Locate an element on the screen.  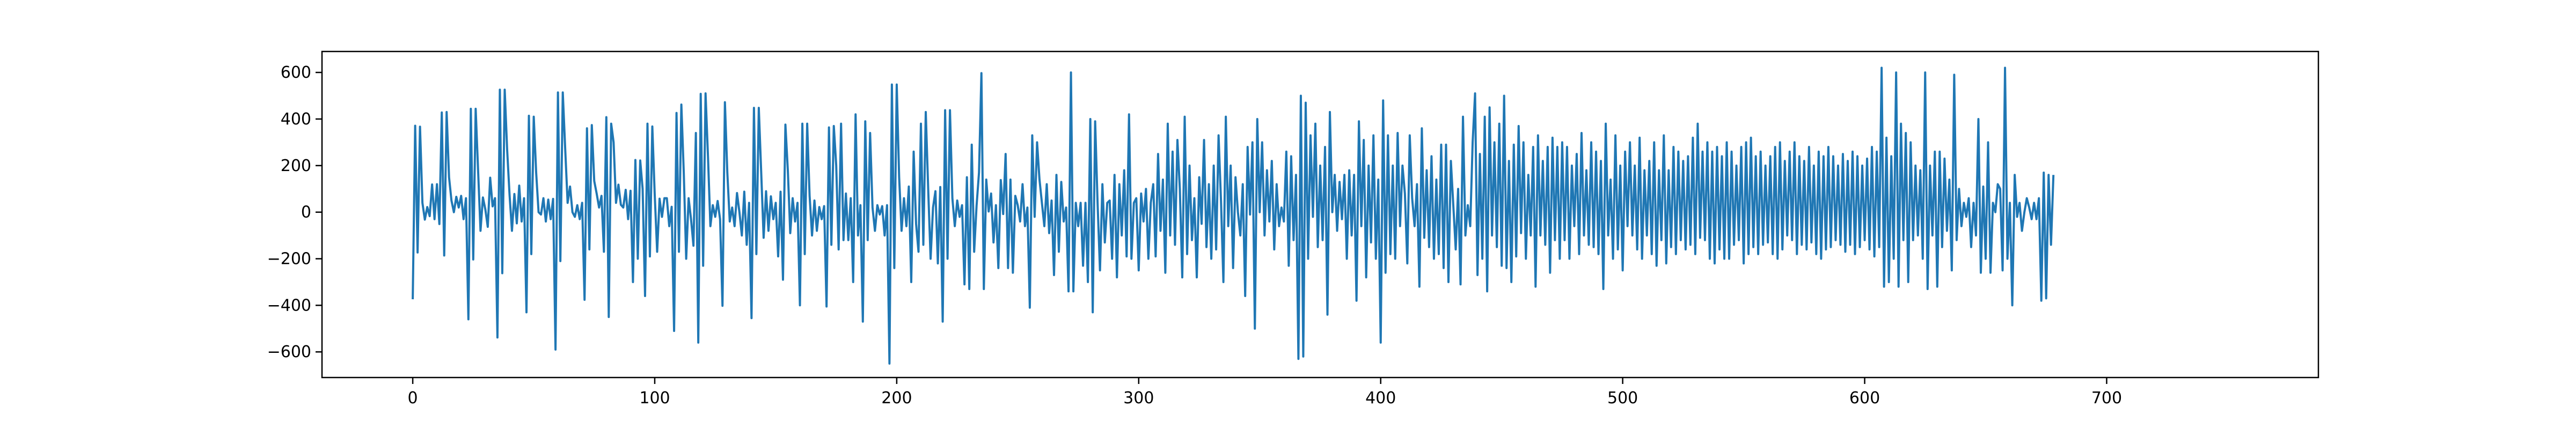
y-tick-label: −200 is located at coordinates (289, 259).